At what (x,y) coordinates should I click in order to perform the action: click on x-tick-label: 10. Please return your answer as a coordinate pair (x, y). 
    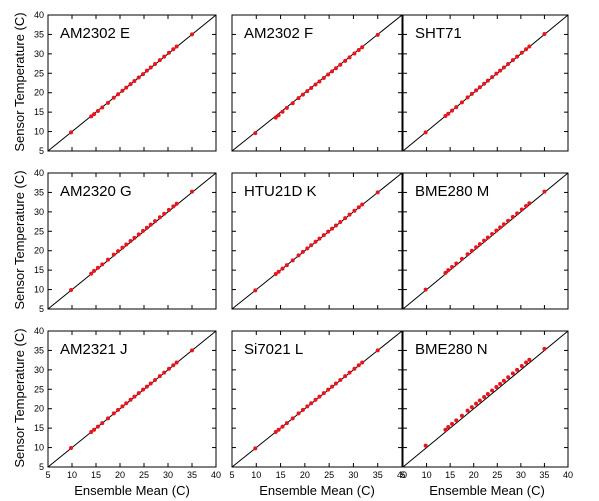
    Looking at the image, I should click on (256, 475).